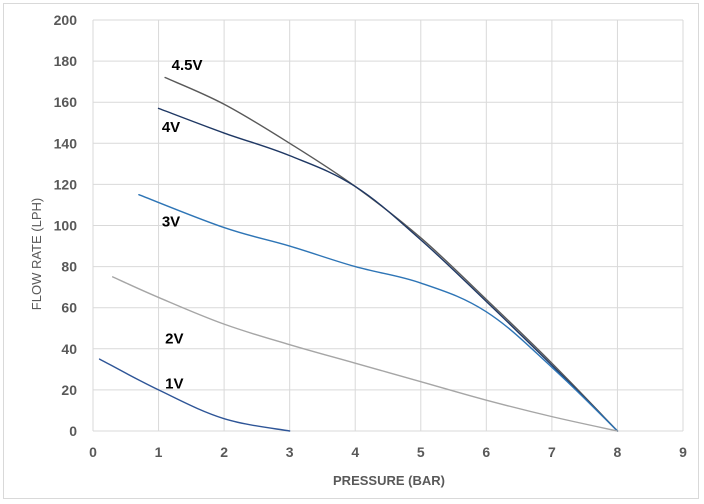  I want to click on x-tick-label: 4, so click(355, 452).